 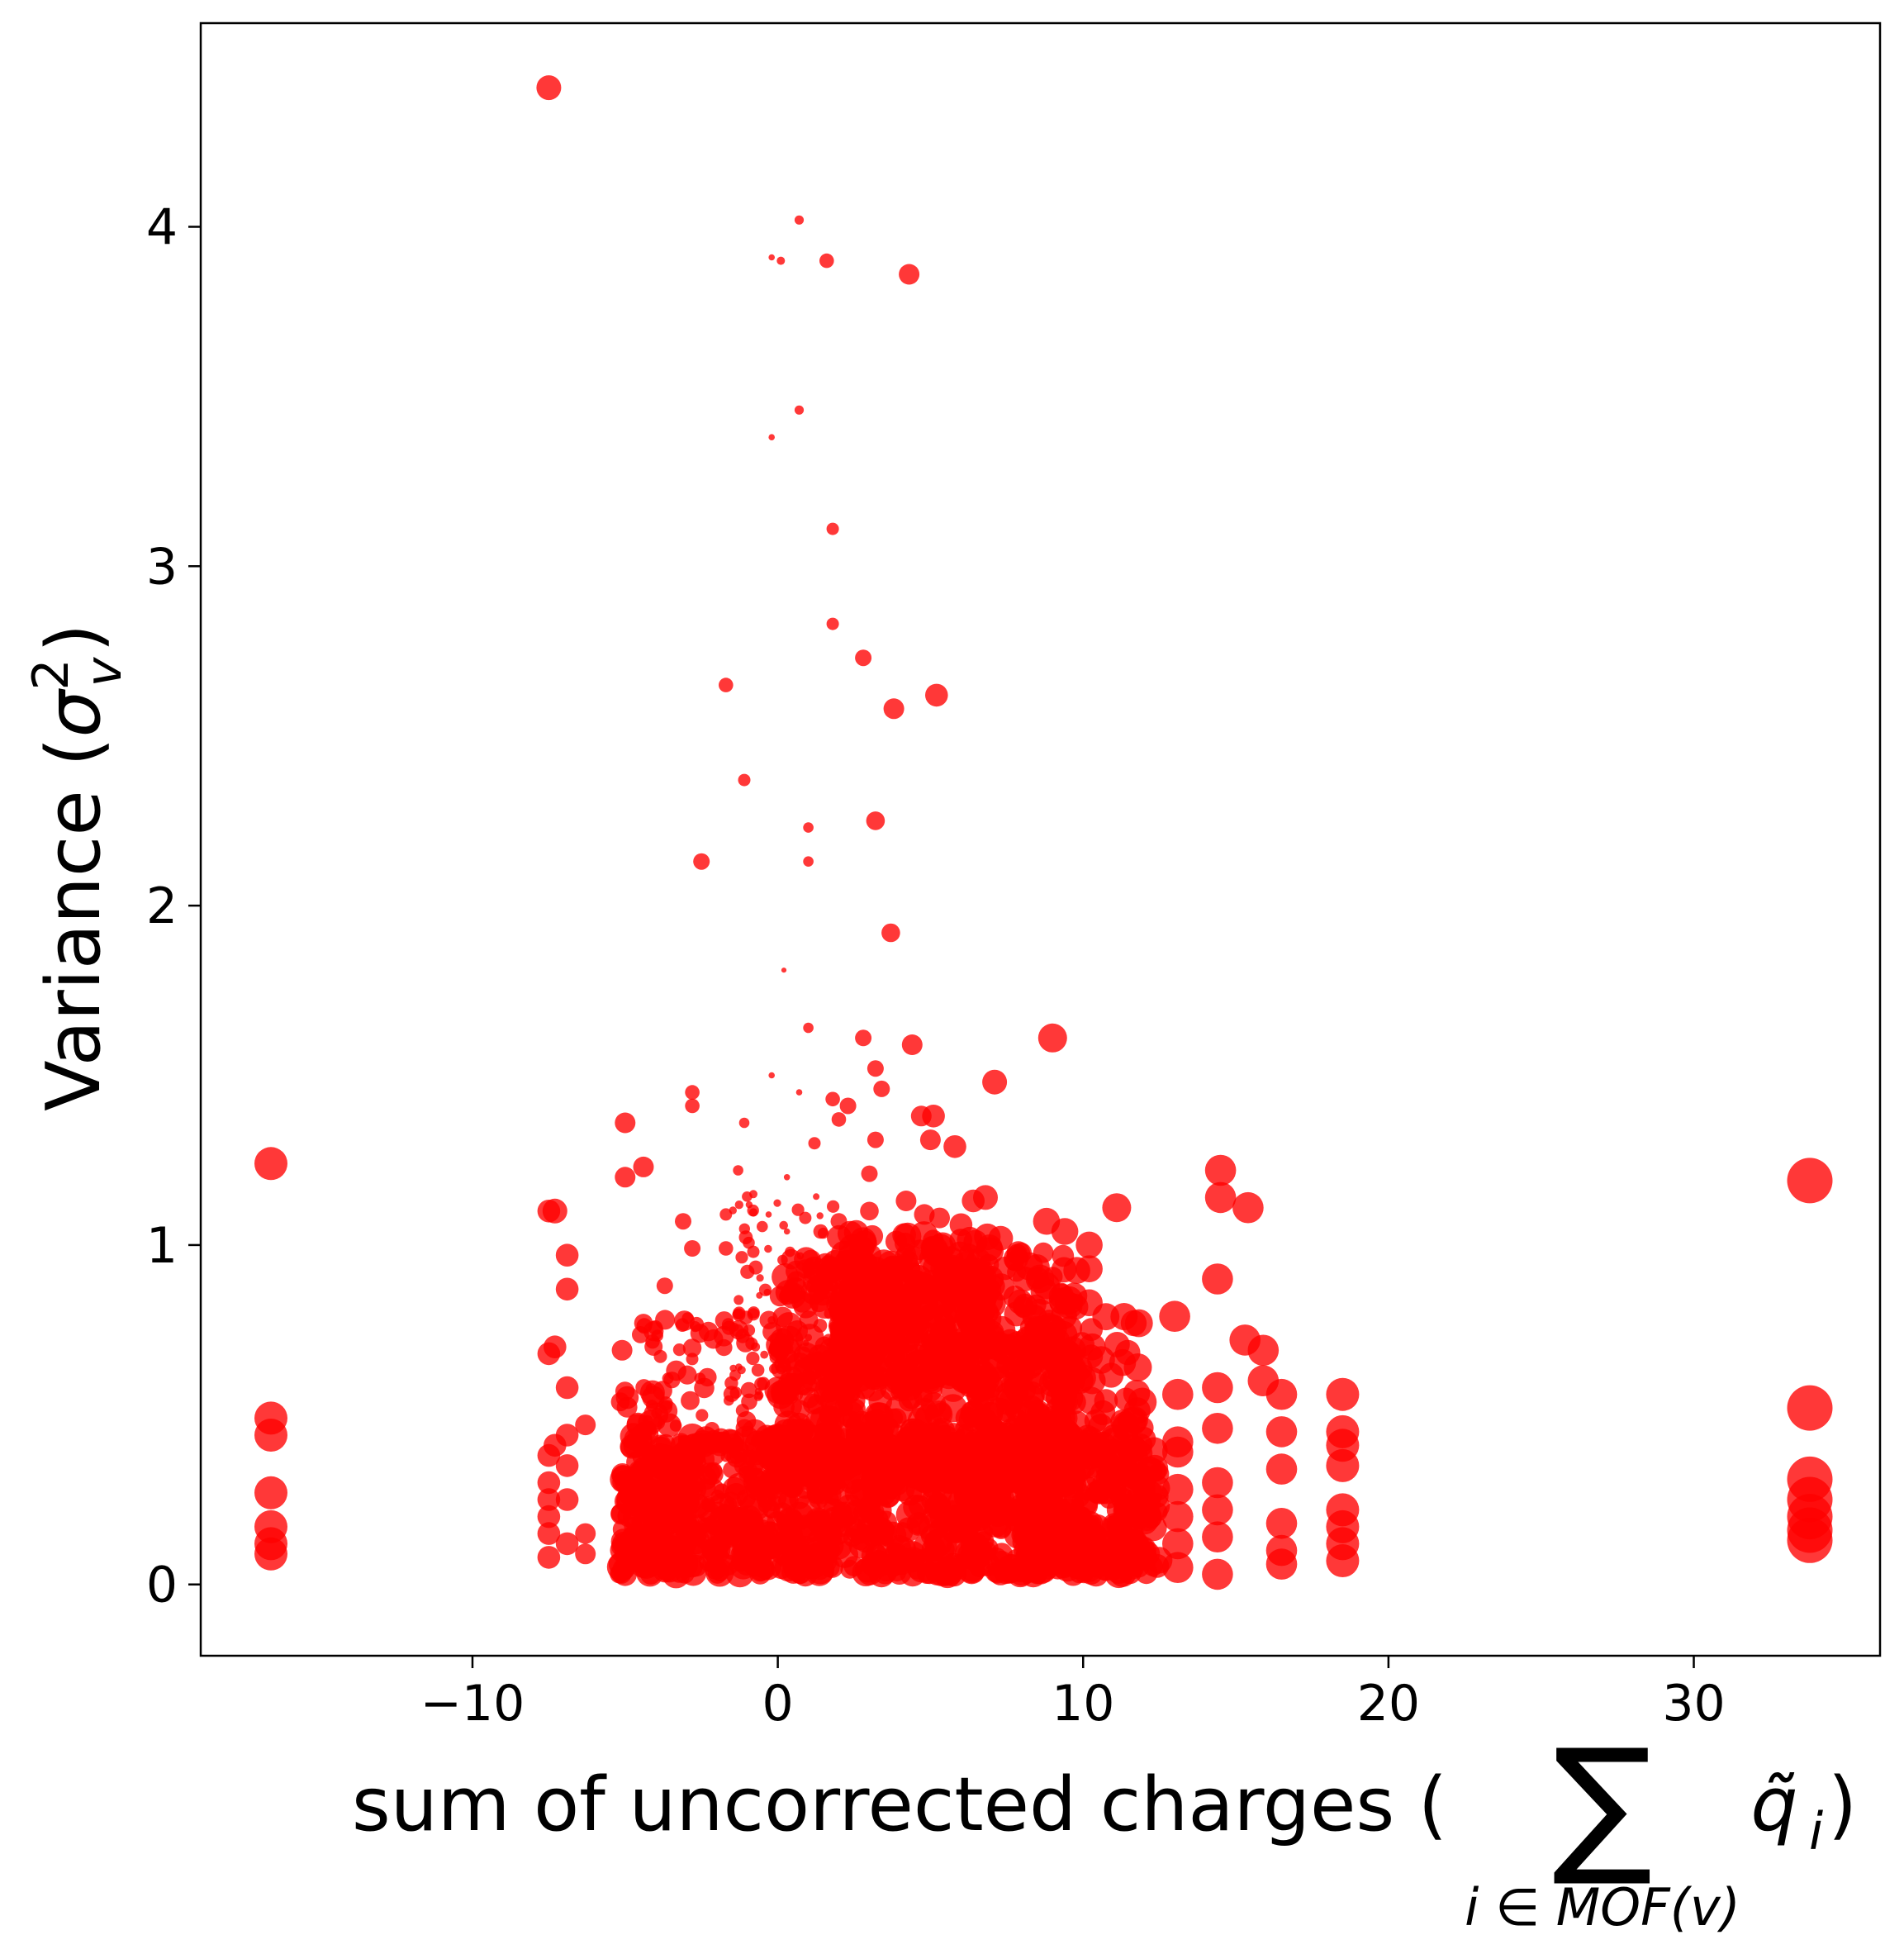 I want to click on y-tick-label: 3, so click(x=162, y=567).